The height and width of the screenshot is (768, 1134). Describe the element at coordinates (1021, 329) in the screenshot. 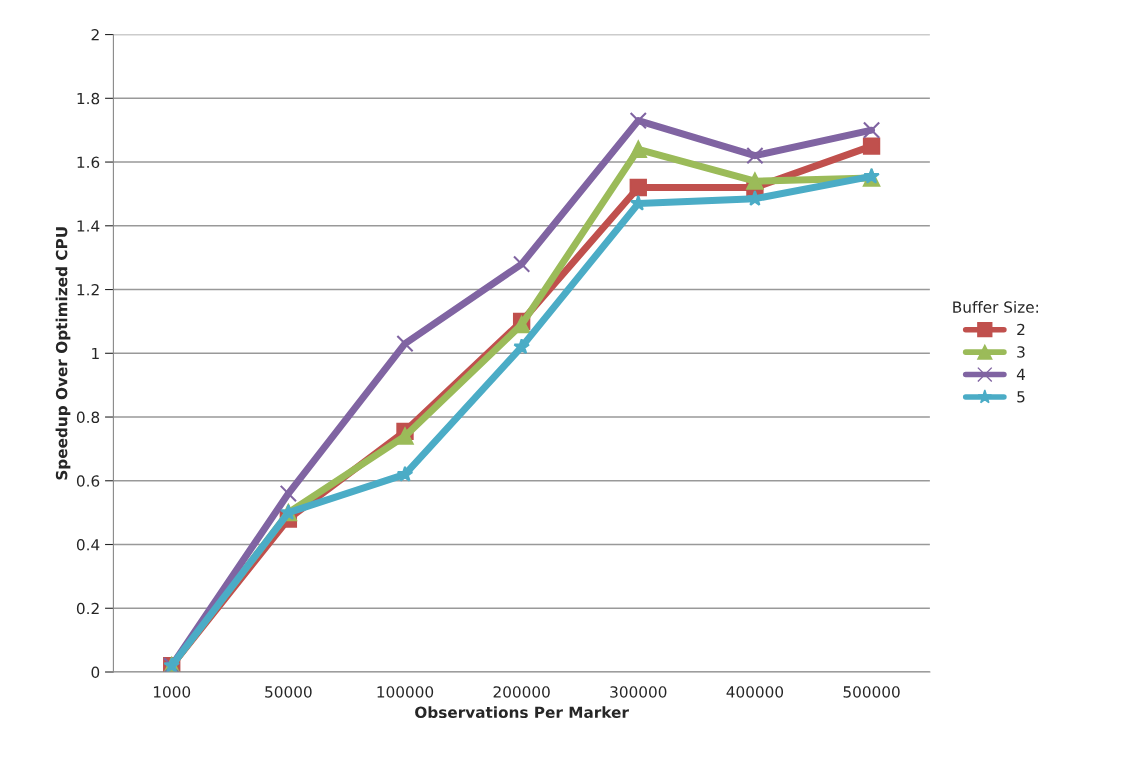

I see `legend-label: 2` at that location.